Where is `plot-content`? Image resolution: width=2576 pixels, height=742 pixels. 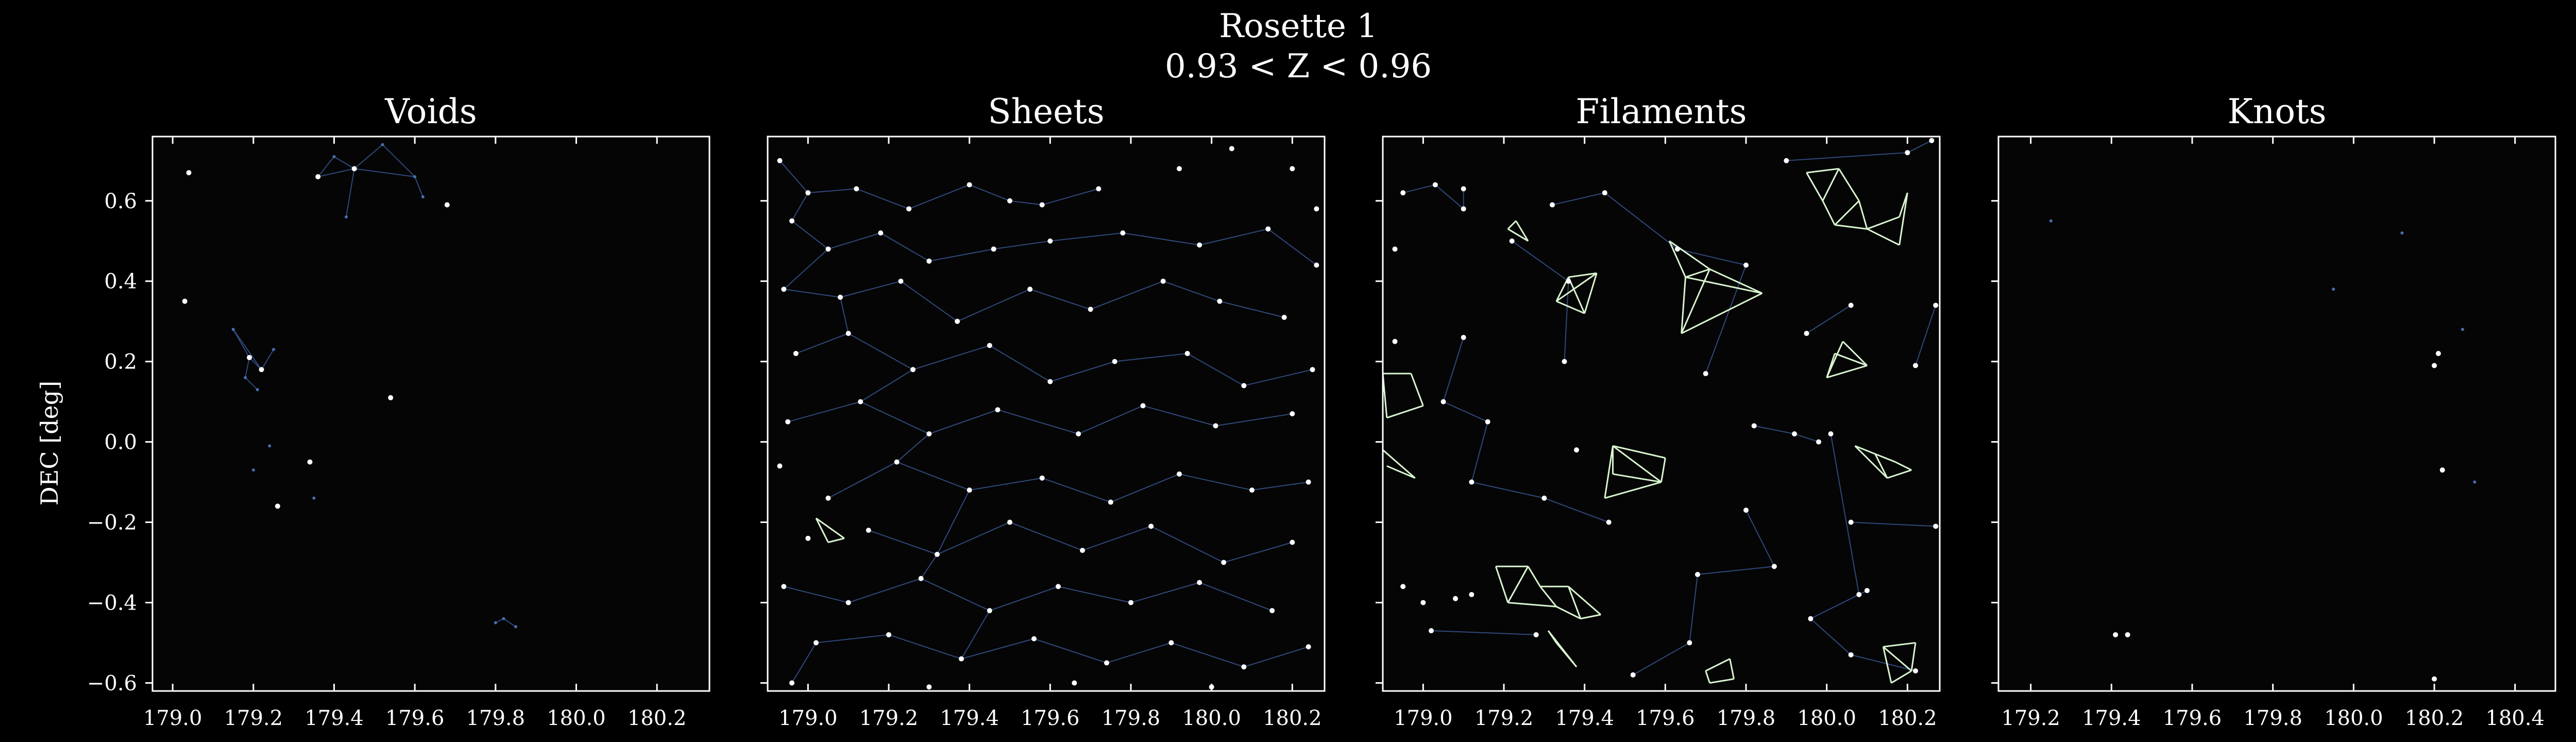
plot-content is located at coordinates (350, 386).